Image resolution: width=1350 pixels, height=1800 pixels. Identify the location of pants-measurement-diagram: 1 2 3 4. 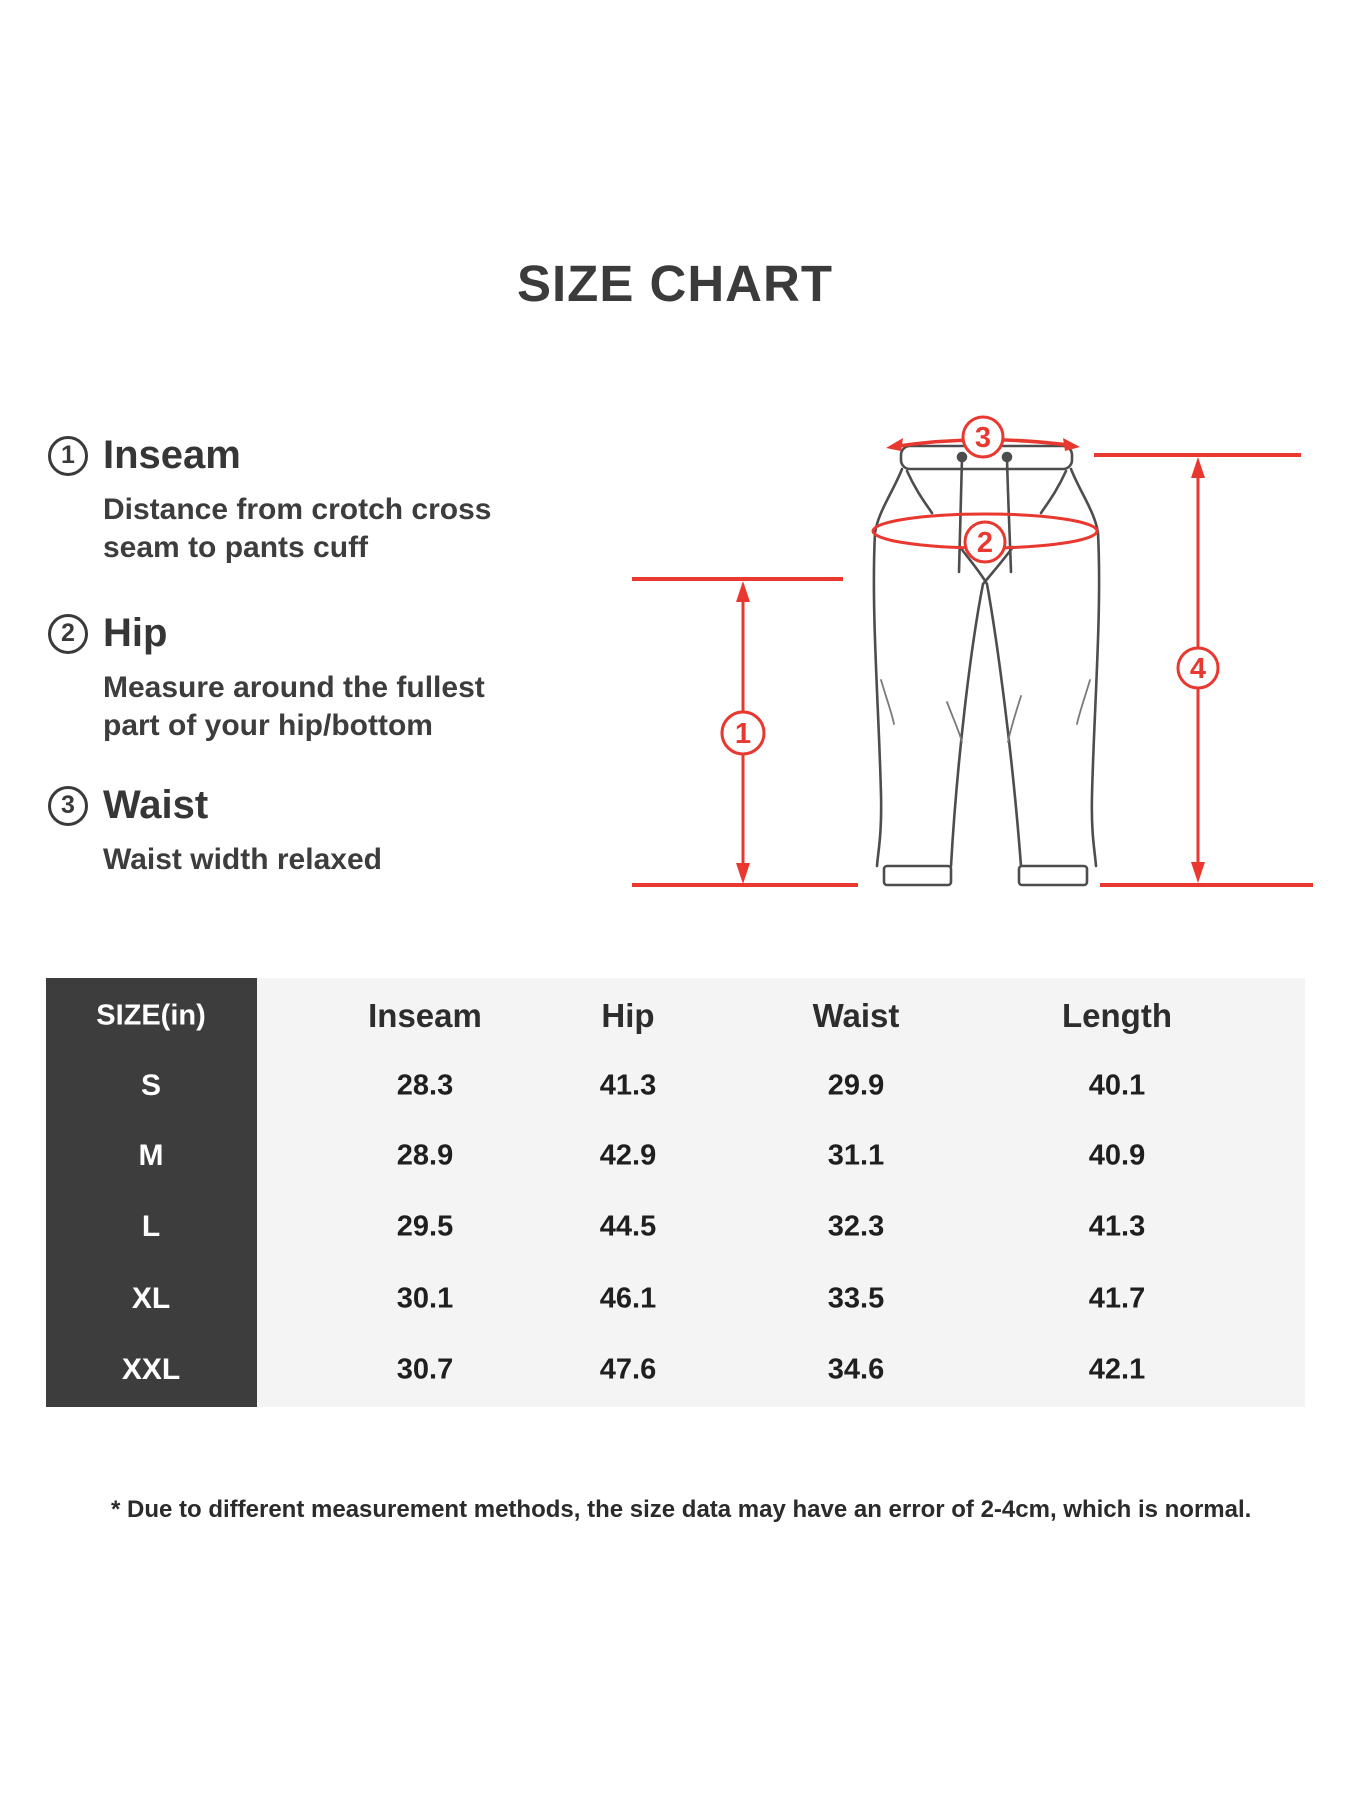
(972, 651).